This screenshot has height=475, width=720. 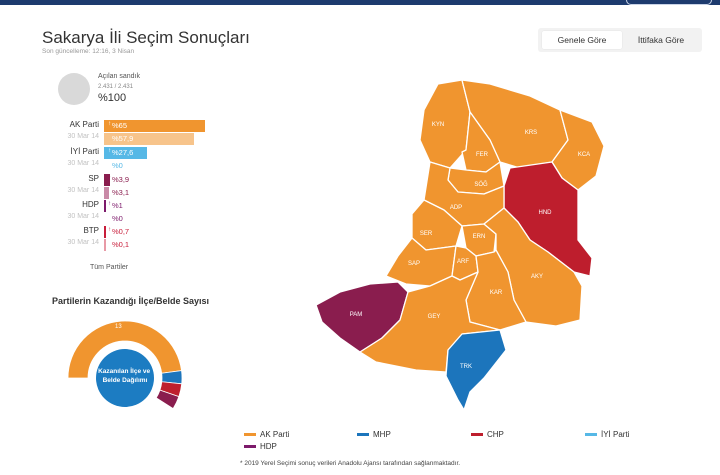 What do you see at coordinates (414, 264) in the screenshot?
I see `label-sap: SAP` at bounding box center [414, 264].